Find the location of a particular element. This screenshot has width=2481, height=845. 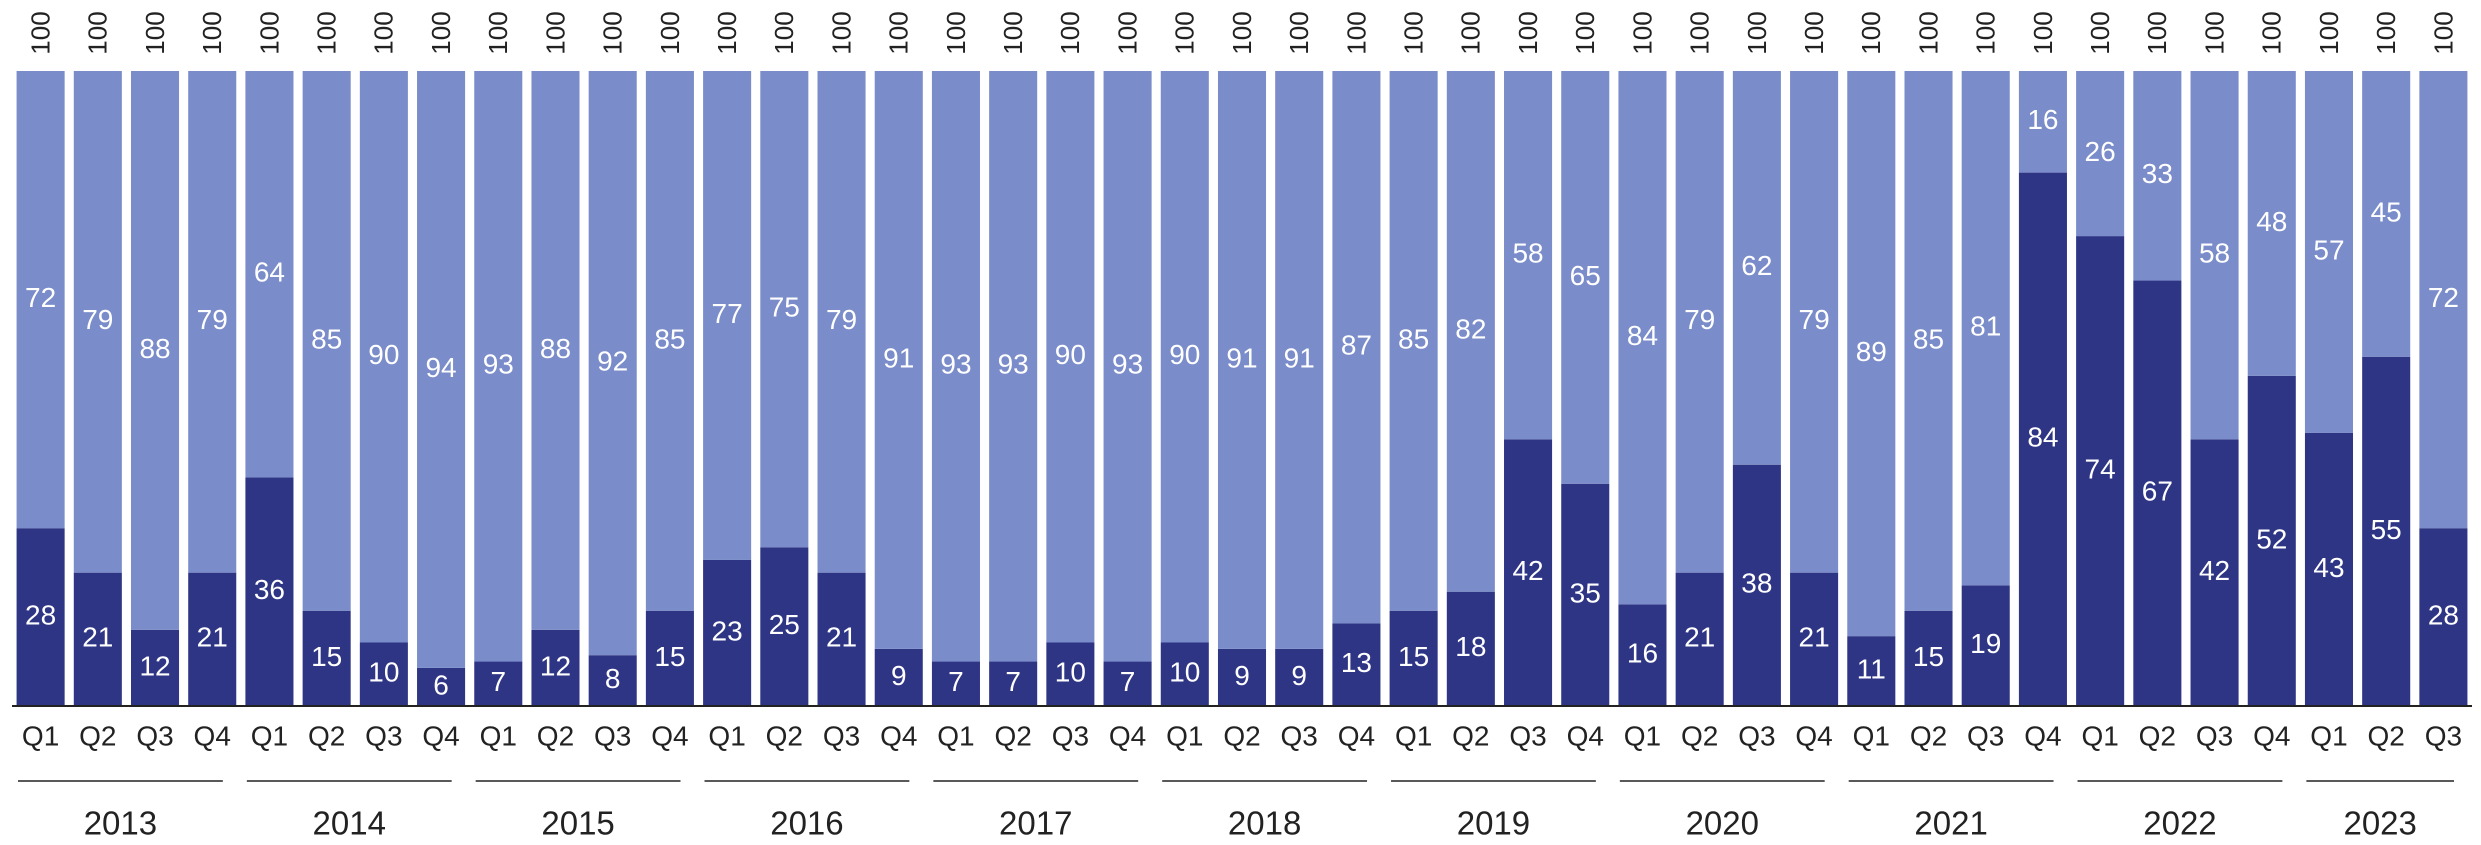

value-label: 36 is located at coordinates (269, 589).